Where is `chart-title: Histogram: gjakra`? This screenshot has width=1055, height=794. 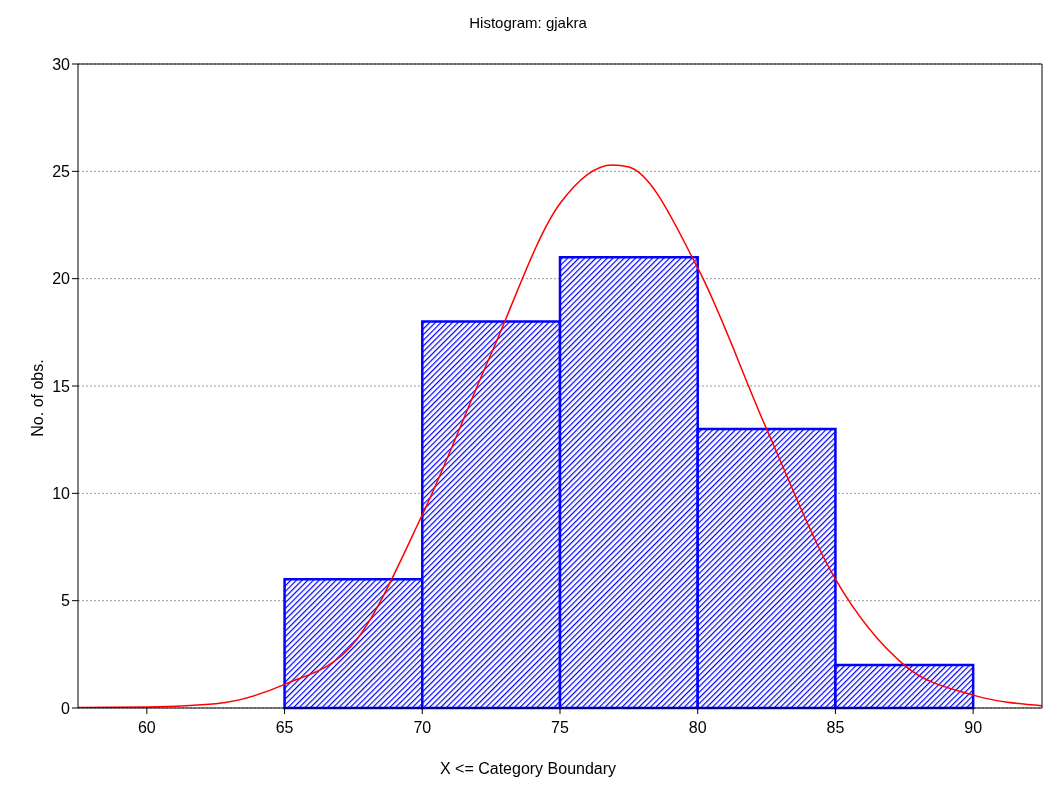
chart-title: Histogram: gjakra is located at coordinates (528, 22).